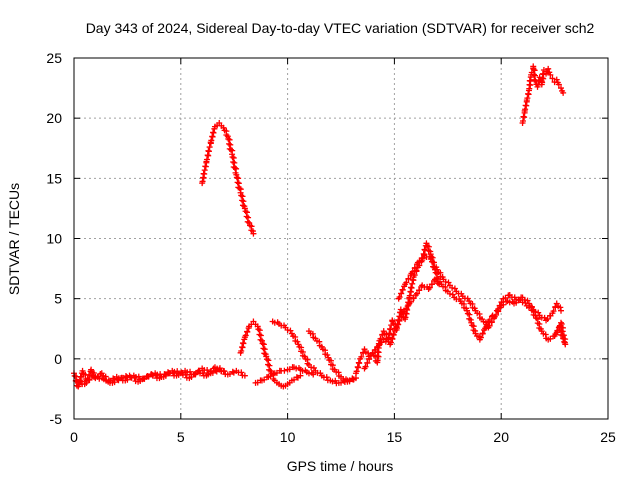 The width and height of the screenshot is (640, 480). Describe the element at coordinates (181, 437) in the screenshot. I see `x-tick-label: 5` at that location.